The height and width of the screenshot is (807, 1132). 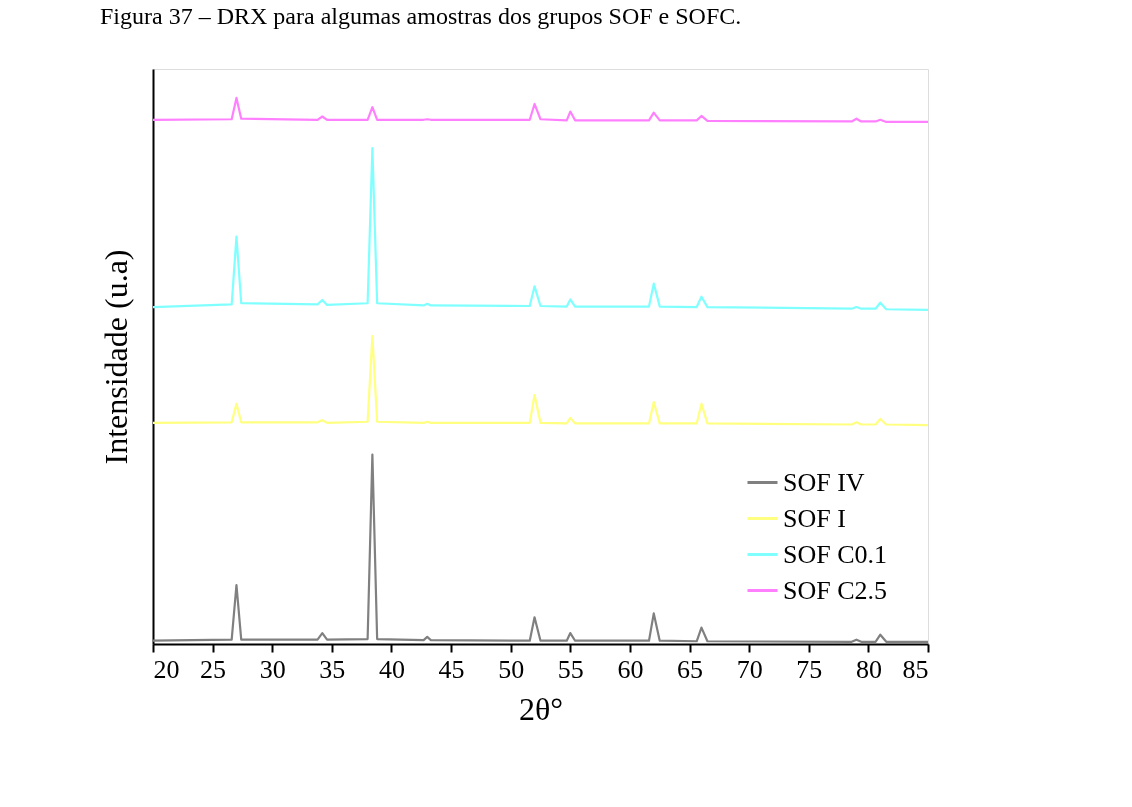 What do you see at coordinates (166, 669) in the screenshot?
I see `x-tick-label: 20` at bounding box center [166, 669].